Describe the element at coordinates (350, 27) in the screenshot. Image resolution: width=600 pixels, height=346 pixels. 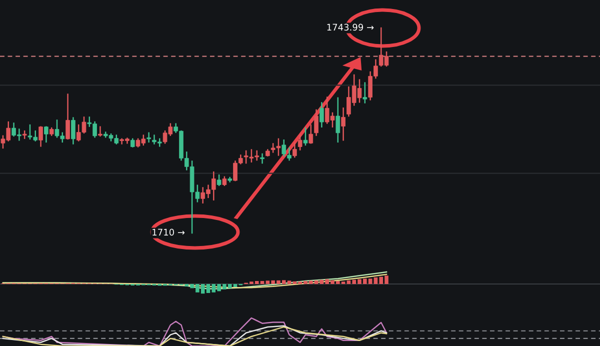
I see `annotation: 1743.99 →` at that location.